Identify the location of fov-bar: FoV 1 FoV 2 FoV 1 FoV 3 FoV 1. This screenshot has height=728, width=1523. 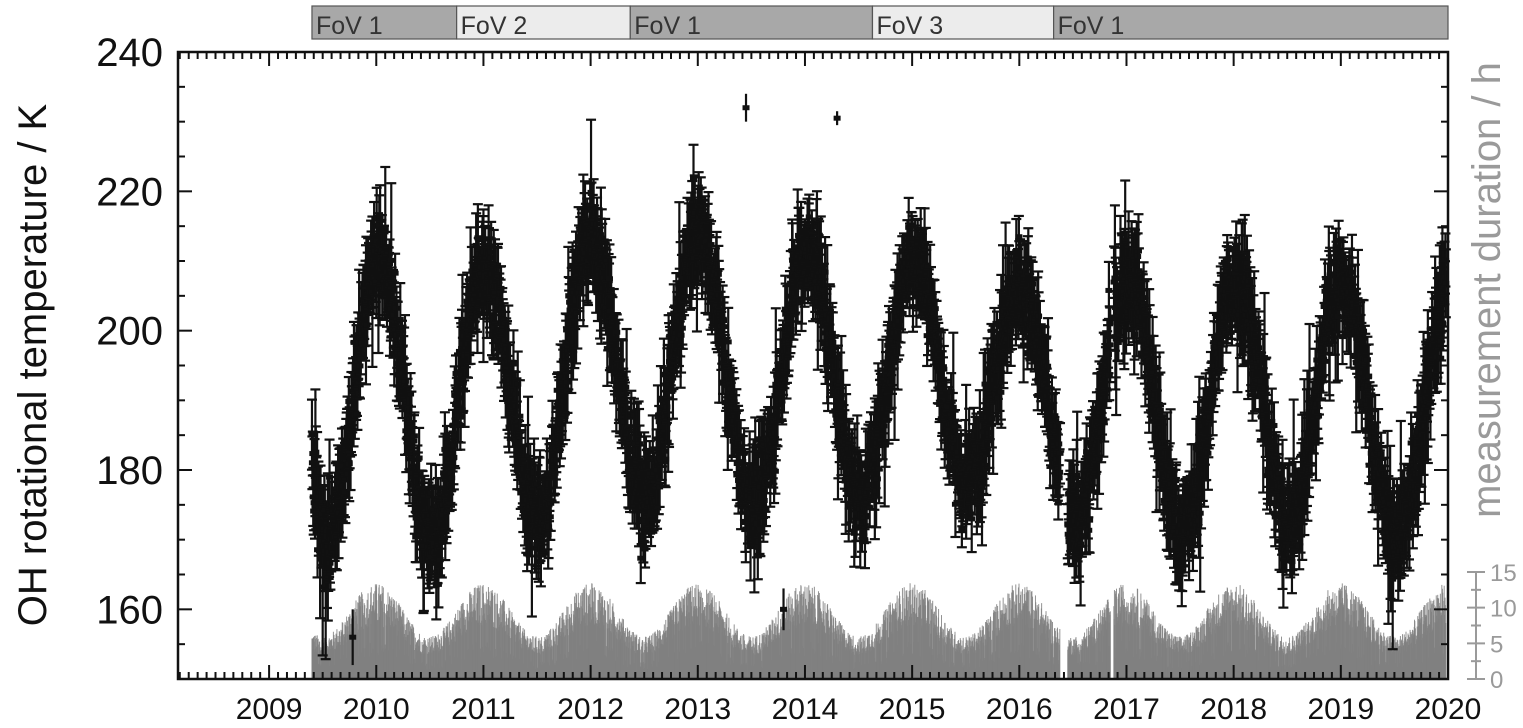
(880, 22).